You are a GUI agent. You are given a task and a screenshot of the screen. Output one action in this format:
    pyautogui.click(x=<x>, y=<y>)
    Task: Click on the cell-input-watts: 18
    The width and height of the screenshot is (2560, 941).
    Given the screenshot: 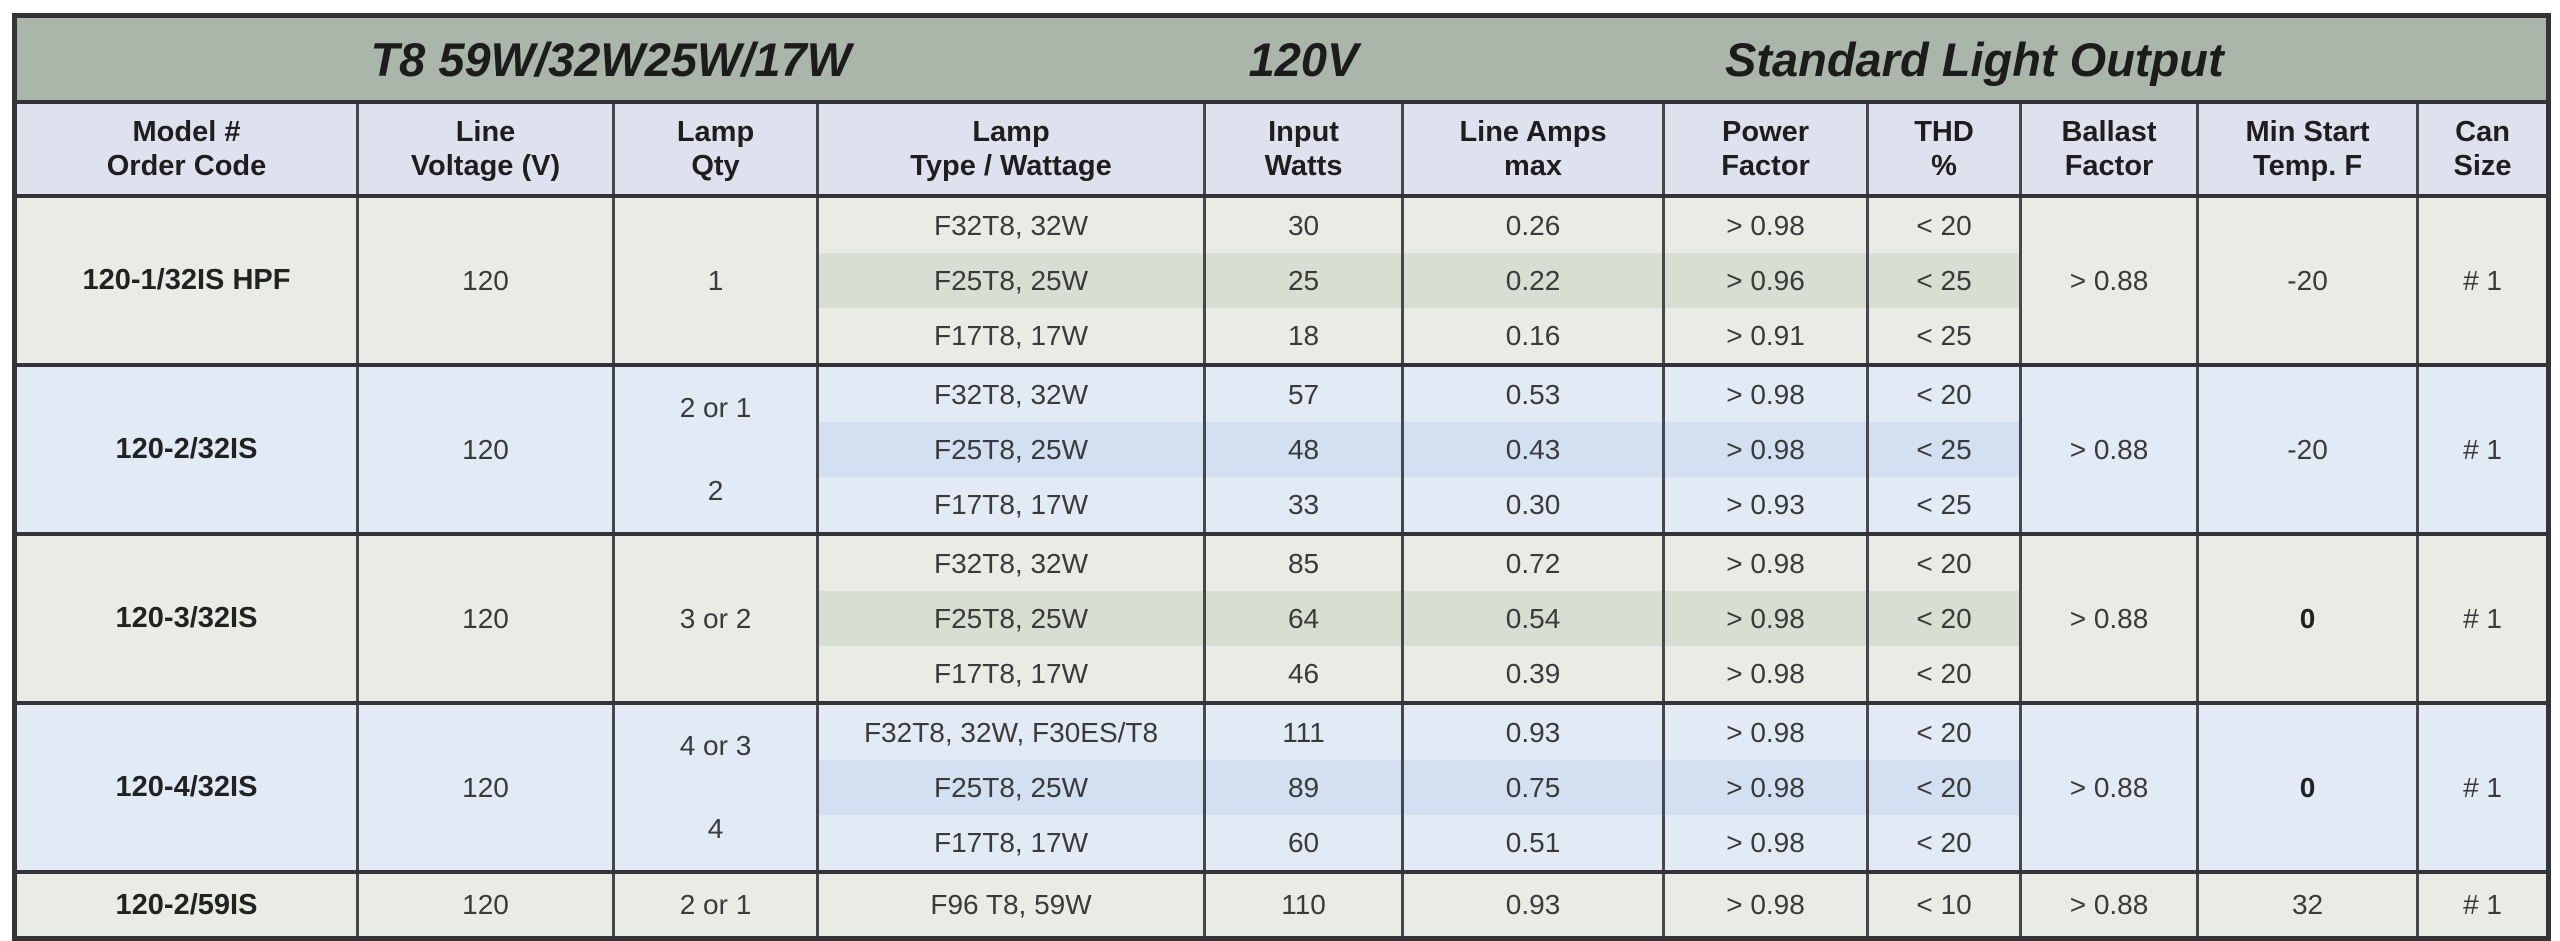 What is the action you would take?
    pyautogui.click(x=1304, y=336)
    